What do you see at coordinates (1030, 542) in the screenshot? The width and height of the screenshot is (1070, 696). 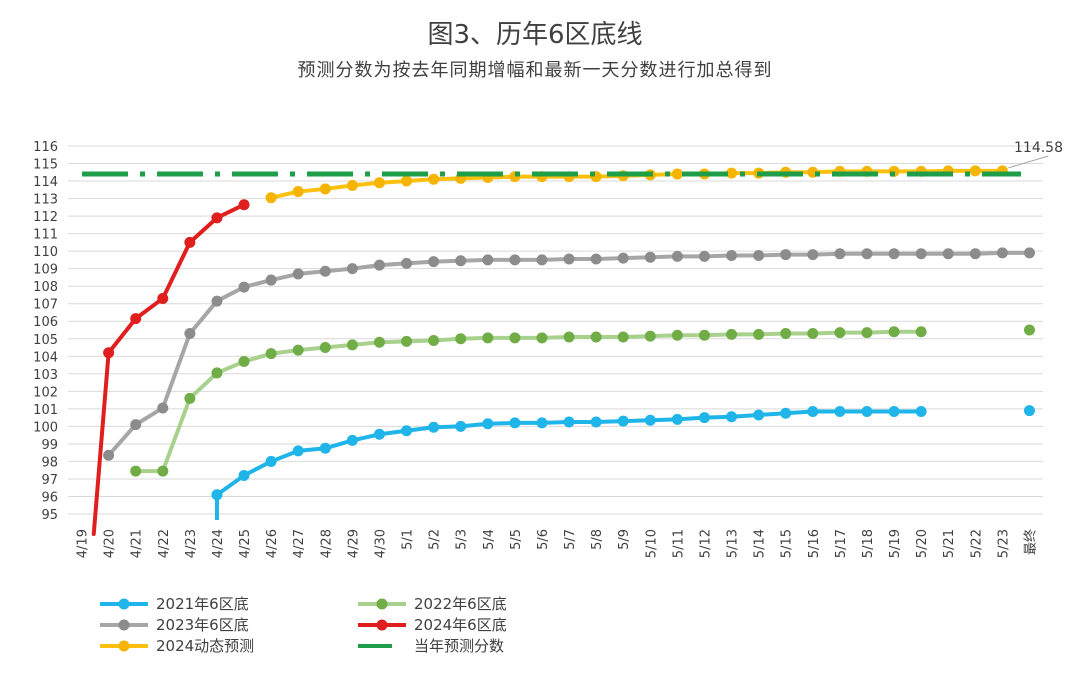 I see `x-tick-label: 最终` at bounding box center [1030, 542].